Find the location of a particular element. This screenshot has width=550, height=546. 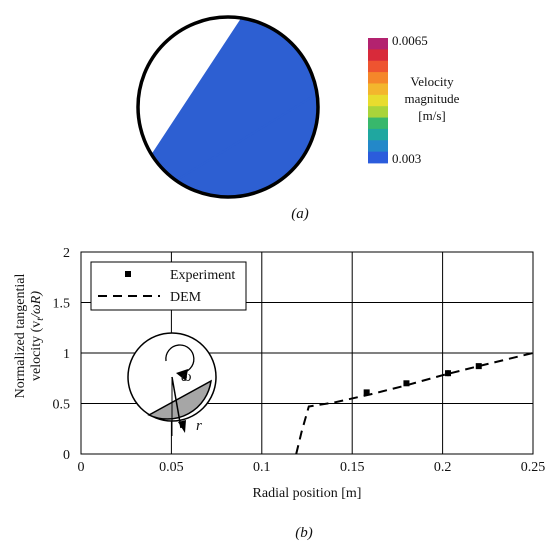

drum-outline is located at coordinates (228, 107).